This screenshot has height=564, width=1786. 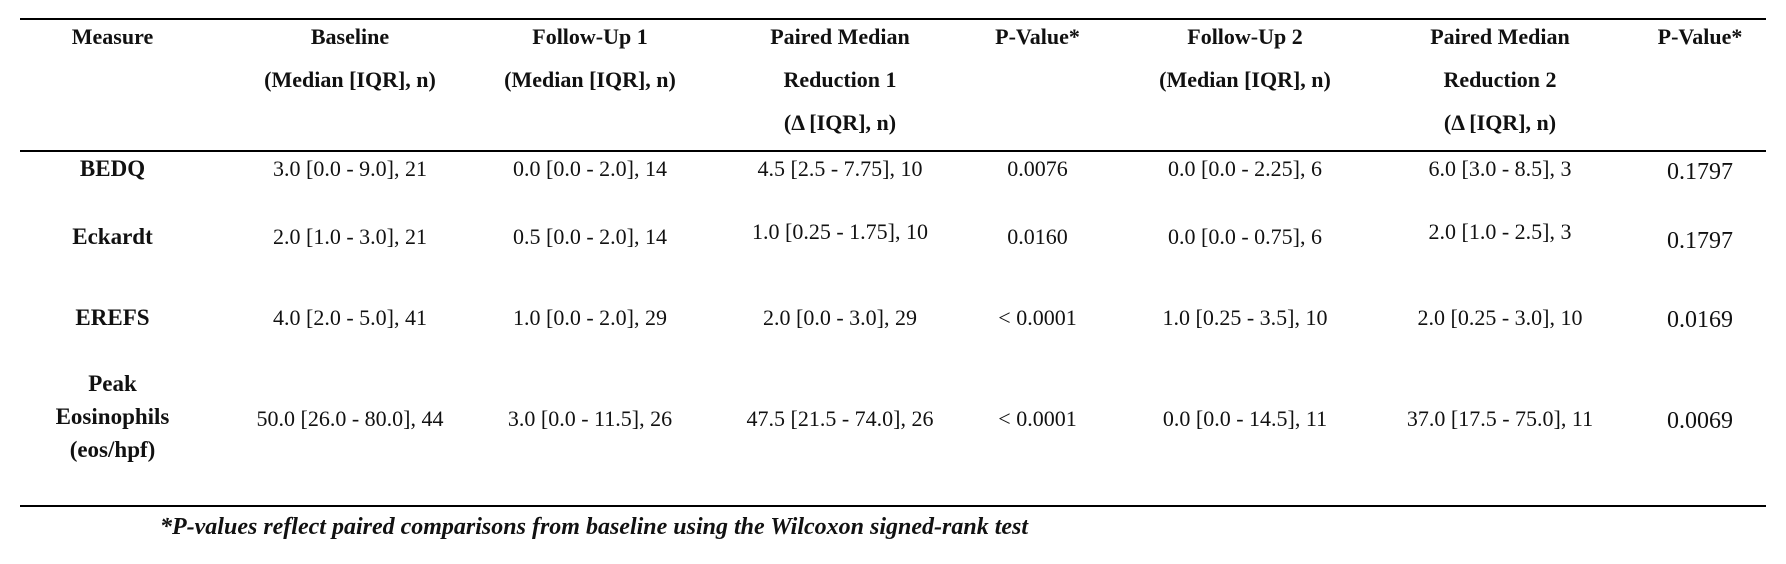 I want to click on row-4-baseline: 50.0 [26.0 - 80.0], 44, so click(x=350, y=418).